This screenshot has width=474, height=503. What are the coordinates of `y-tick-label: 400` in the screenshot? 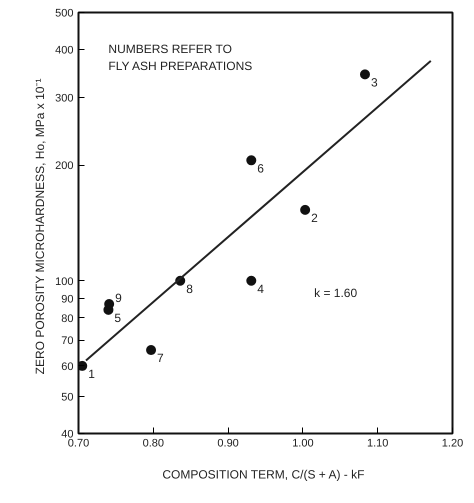 It's located at (64, 50).